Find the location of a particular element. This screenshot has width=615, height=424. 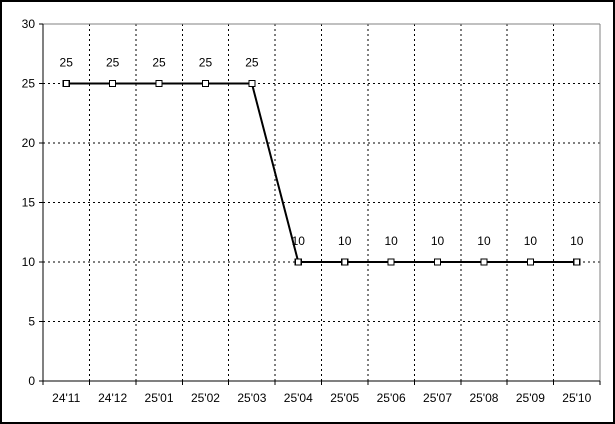

y-tick-label: 15 is located at coordinates (29, 203).